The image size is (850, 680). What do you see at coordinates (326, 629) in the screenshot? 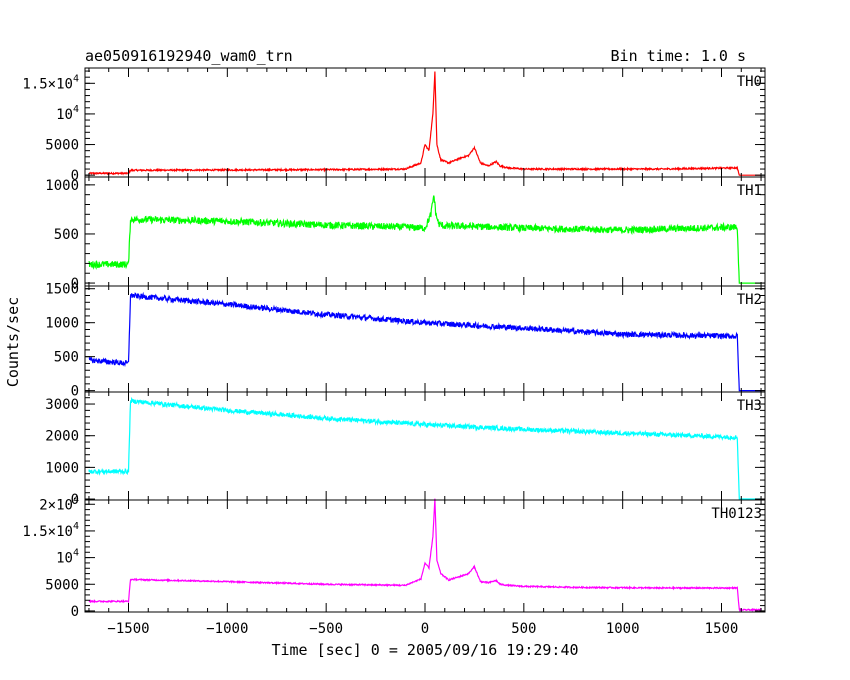
I see `x-tick-label: −500` at bounding box center [326, 629].